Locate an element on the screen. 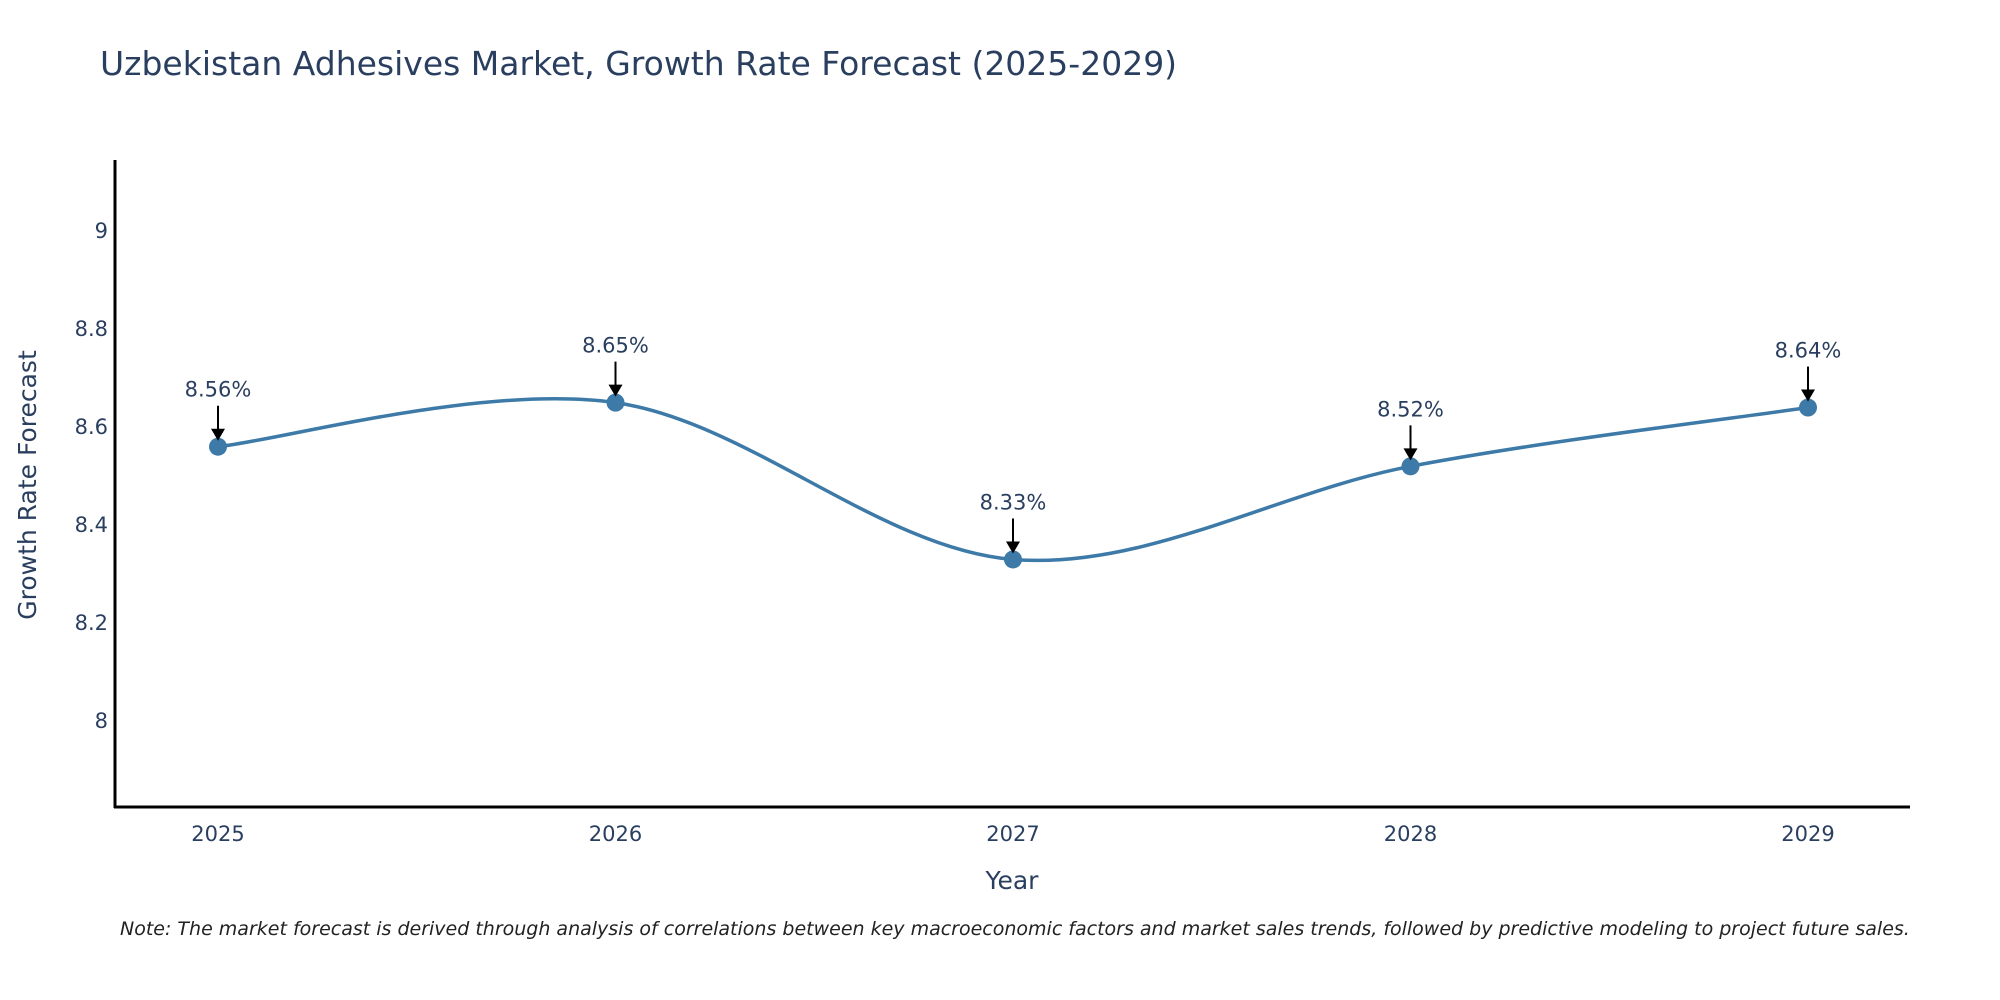  data-label: 8.56% is located at coordinates (218, 390).